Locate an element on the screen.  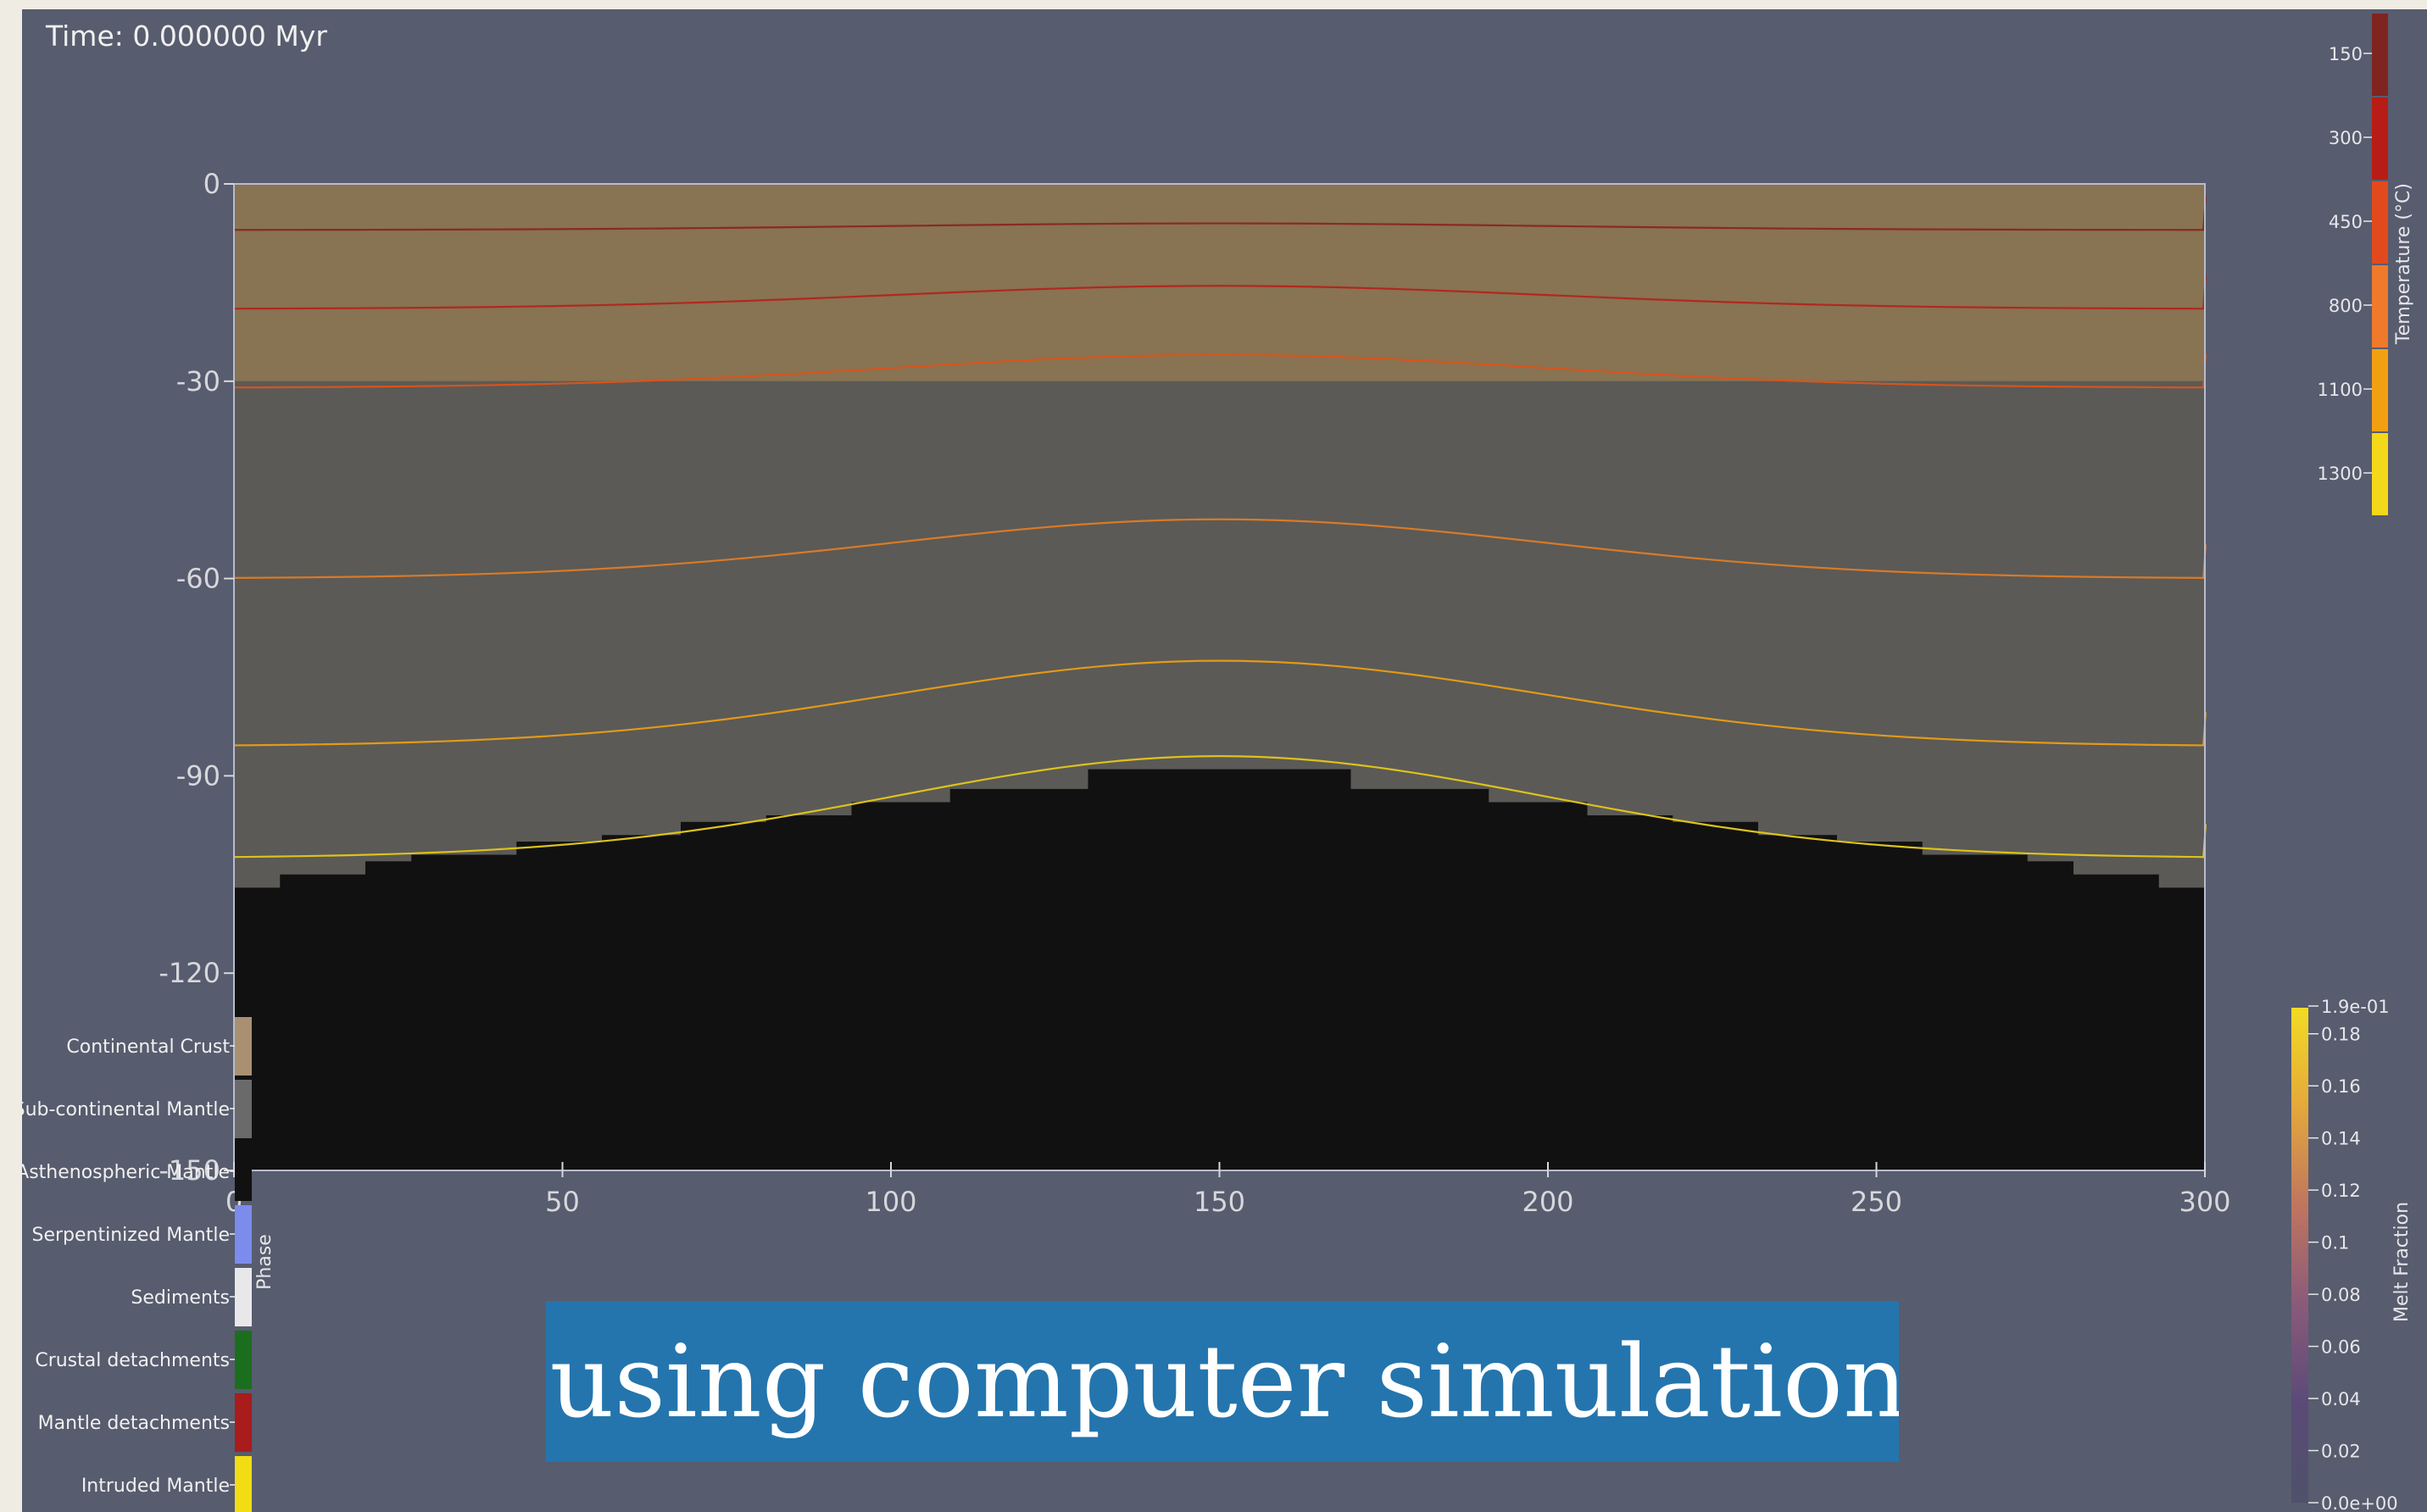
melt-tick-label: 0.1 is located at coordinates (2335, 1243).